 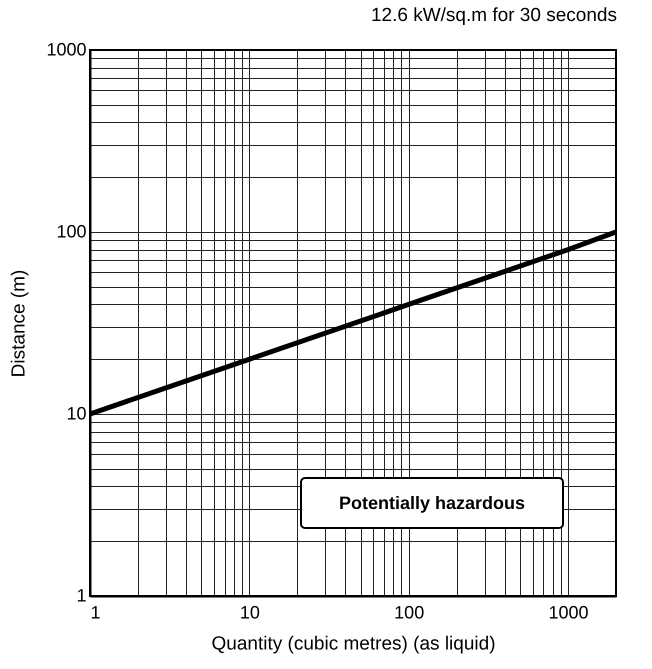 I want to click on x-tick-label: 10, so click(x=250, y=612).